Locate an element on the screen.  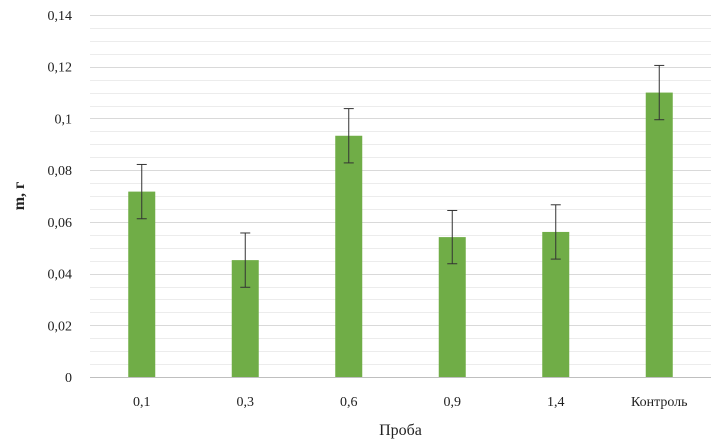
x-tick-label: 0,1 is located at coordinates (142, 402).